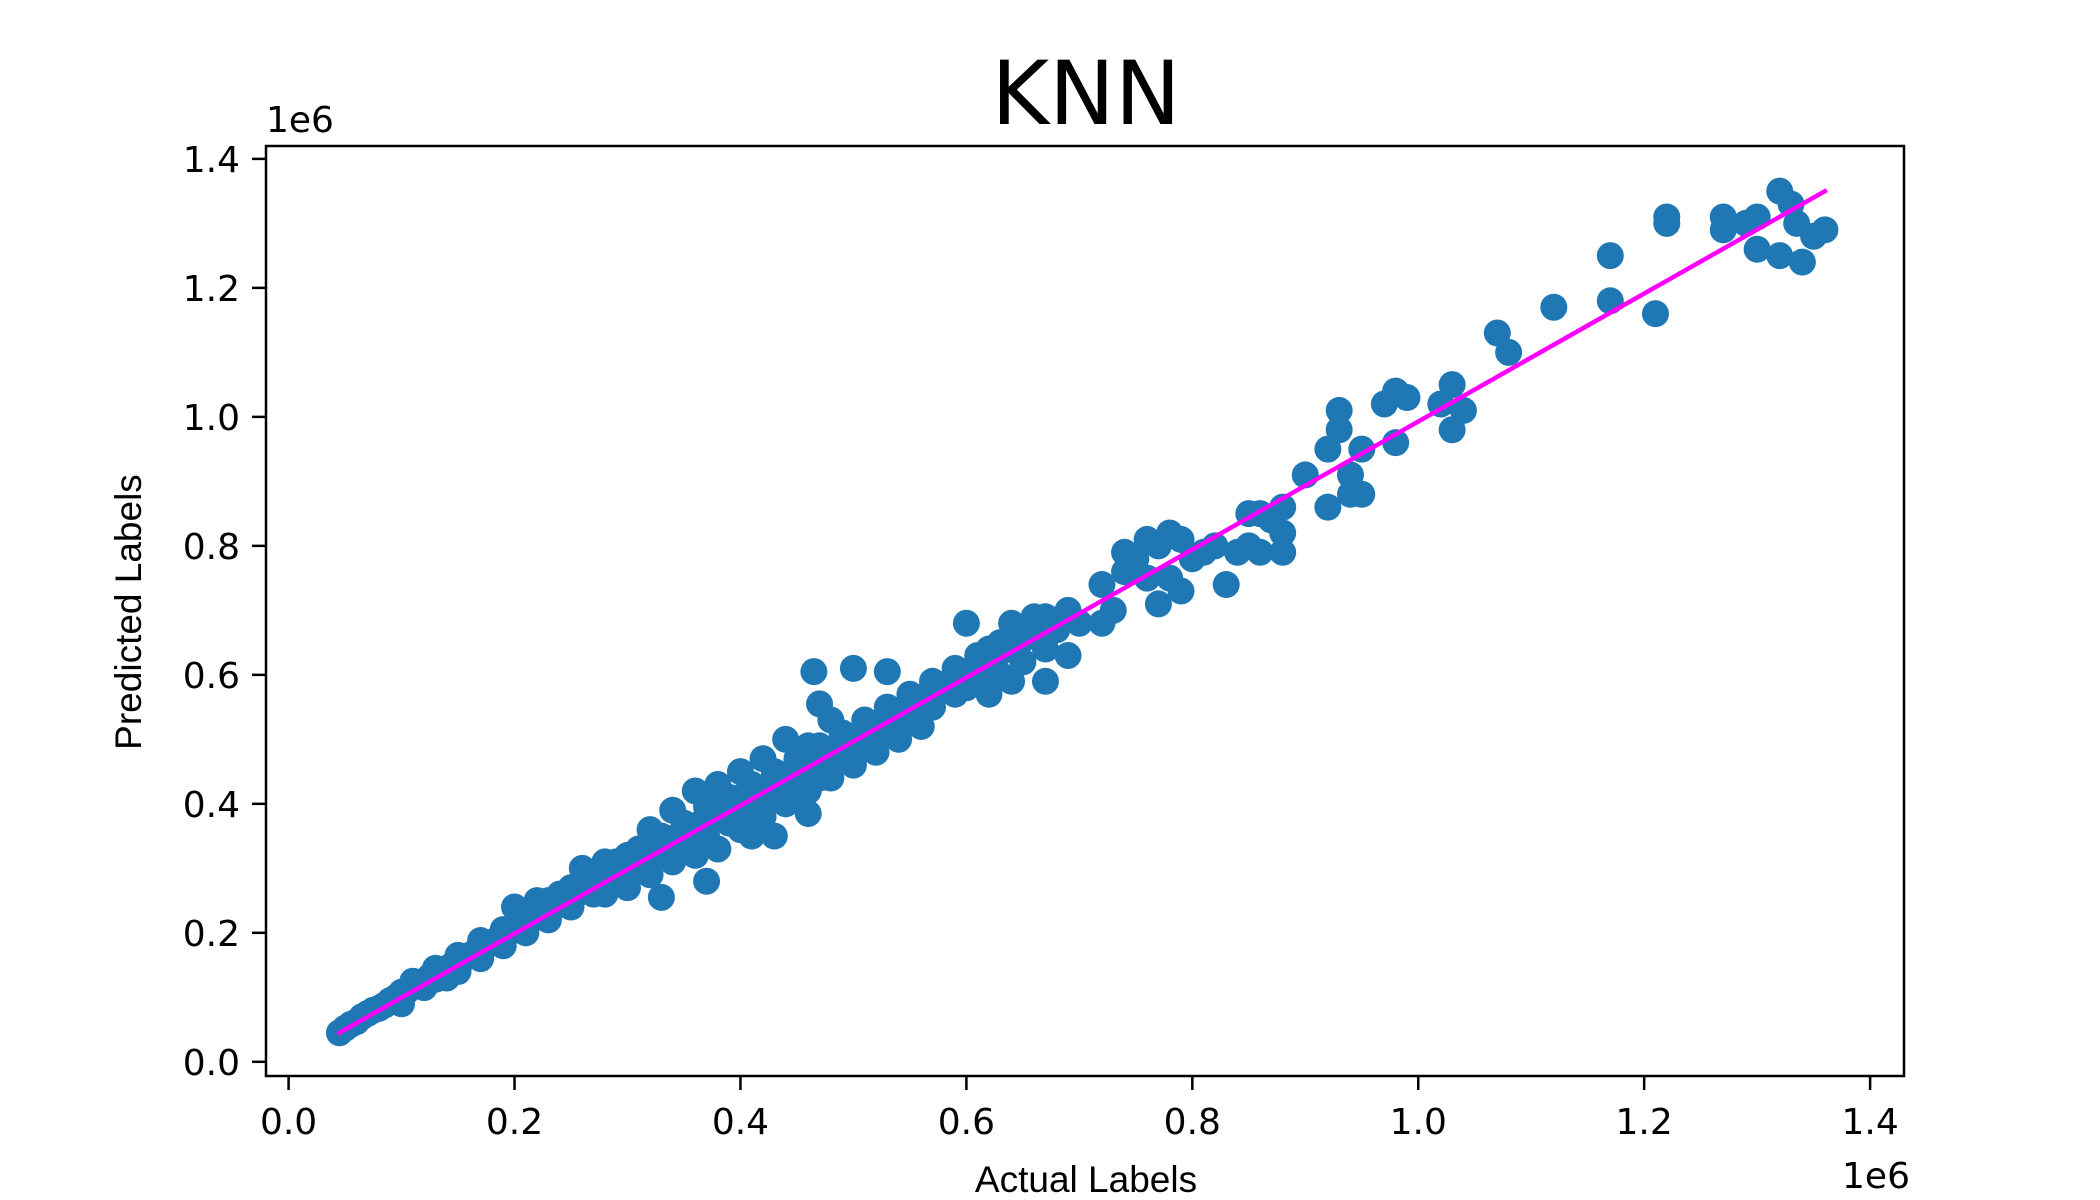  Describe the element at coordinates (288, 1122) in the screenshot. I see `x-tick-label: 0.0` at that location.